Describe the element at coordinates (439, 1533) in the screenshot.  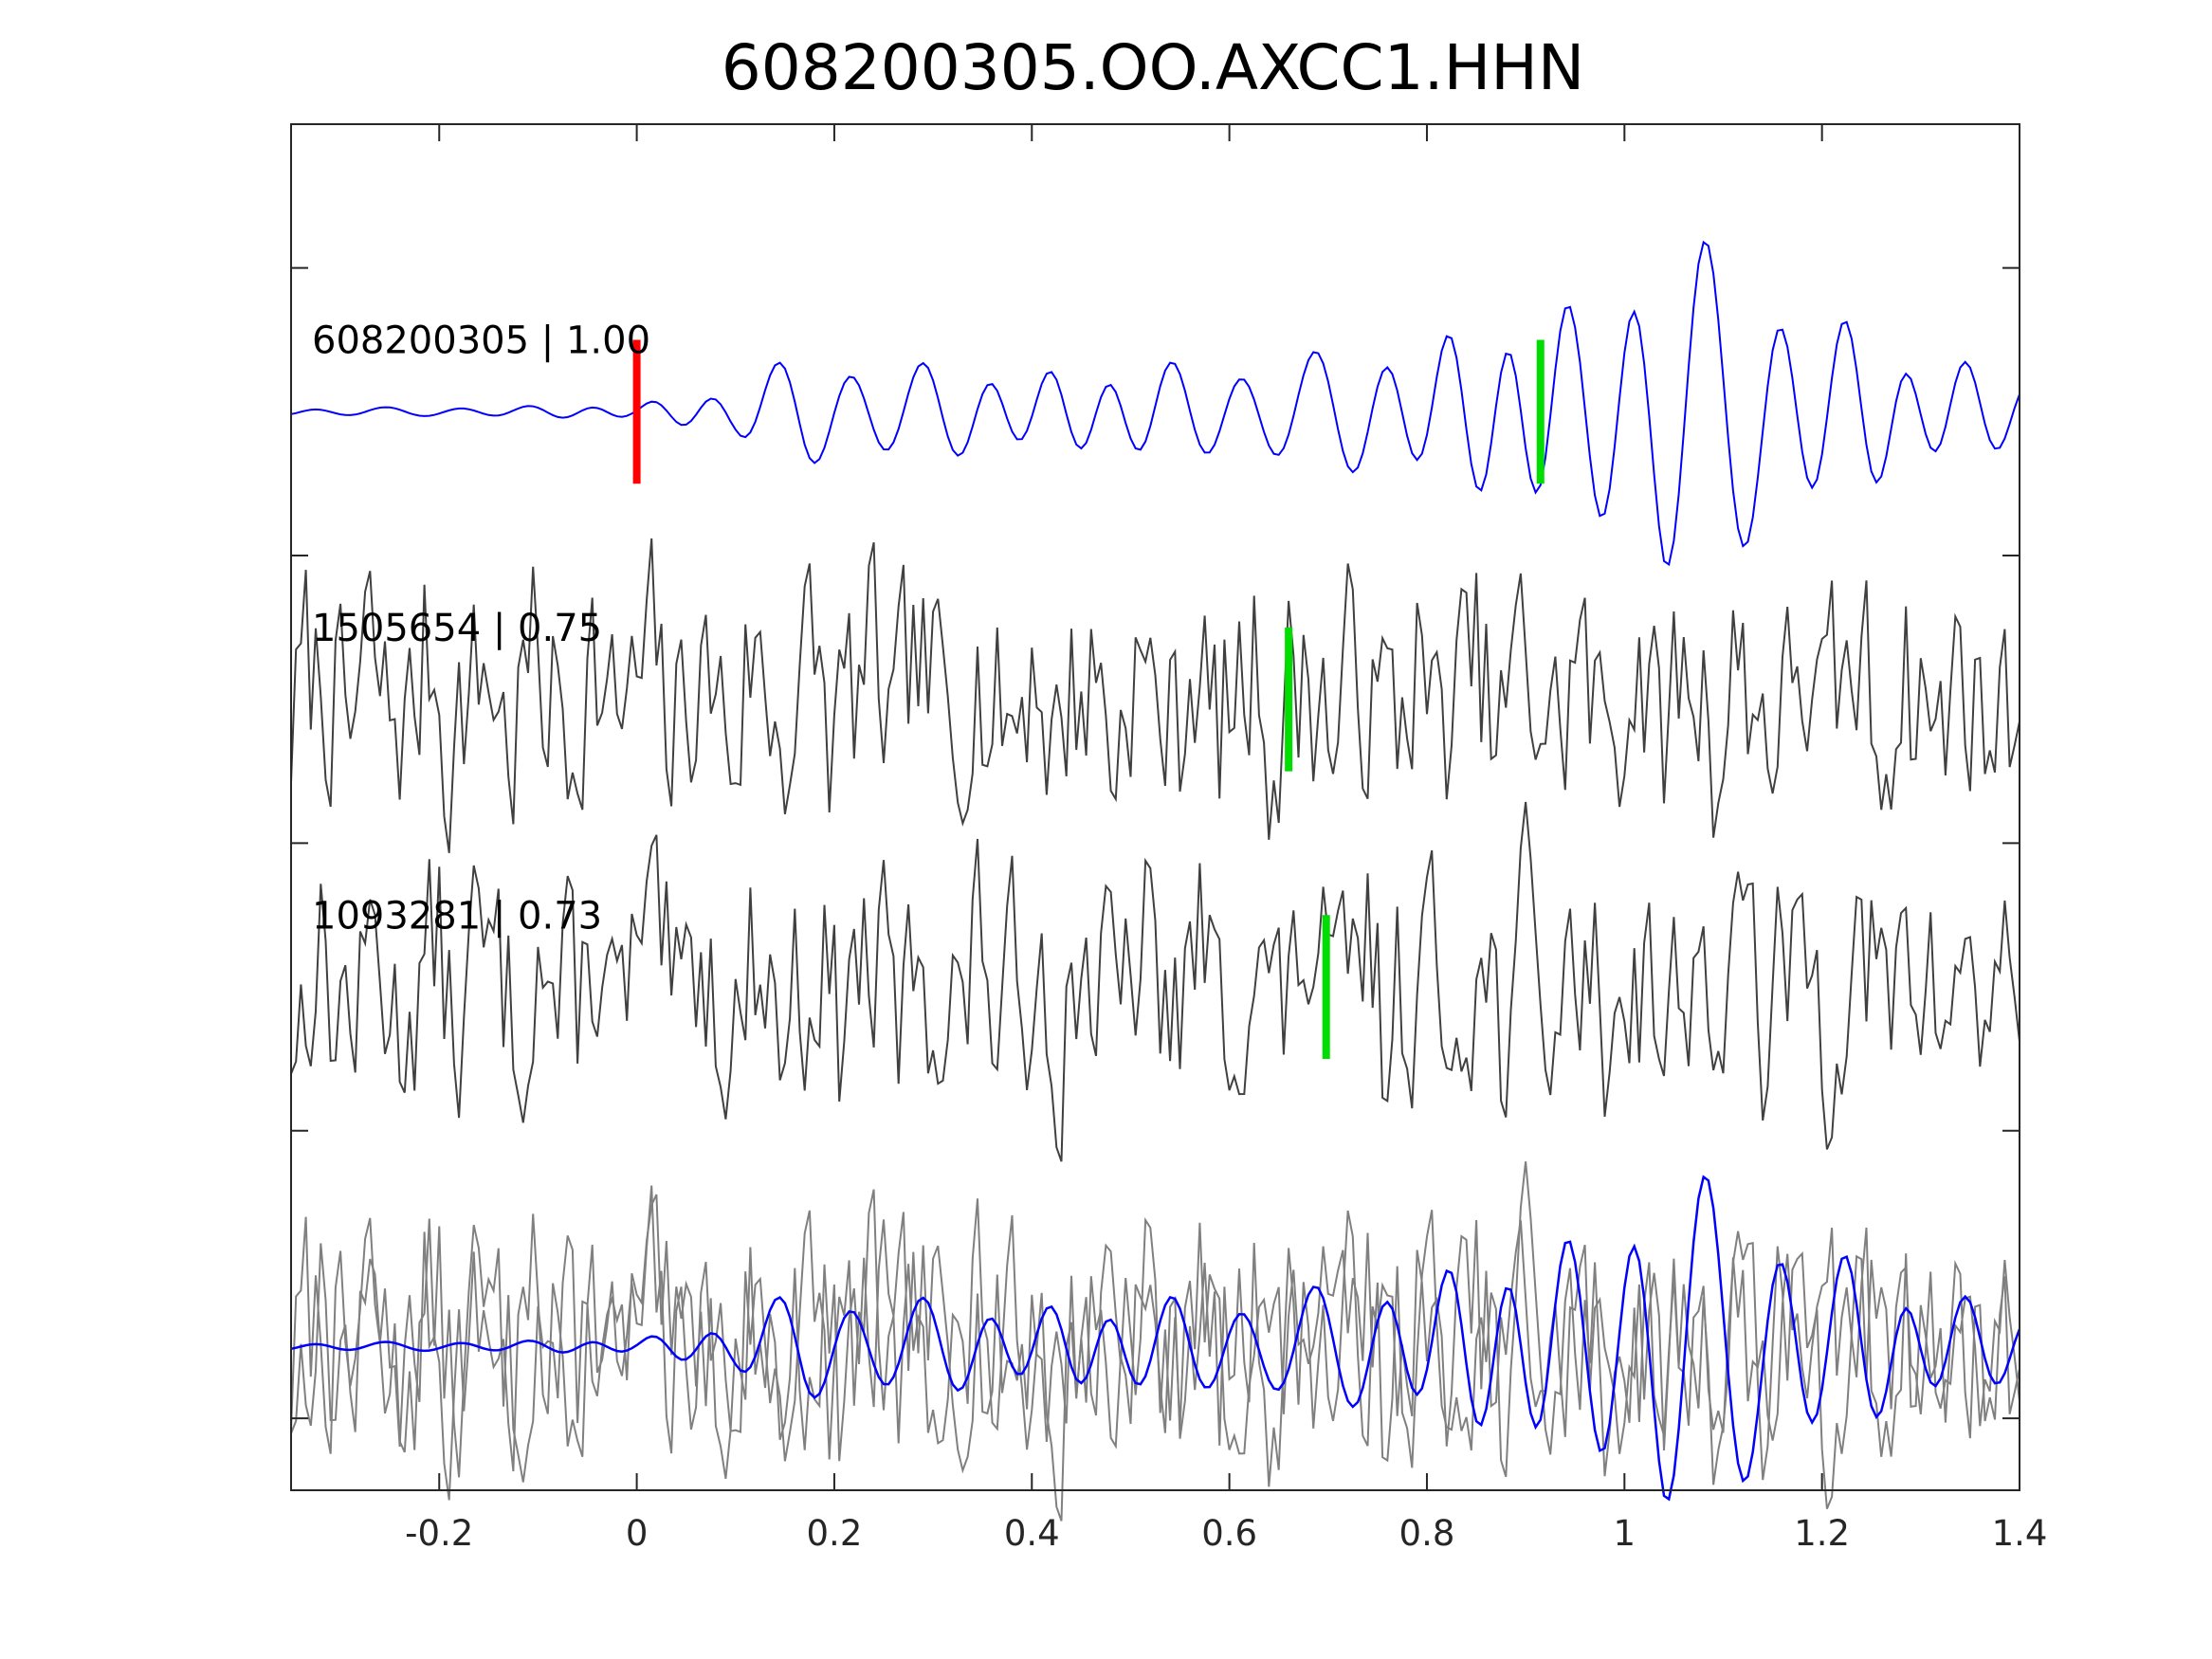
I see `x-tick-label: -0.2` at that location.